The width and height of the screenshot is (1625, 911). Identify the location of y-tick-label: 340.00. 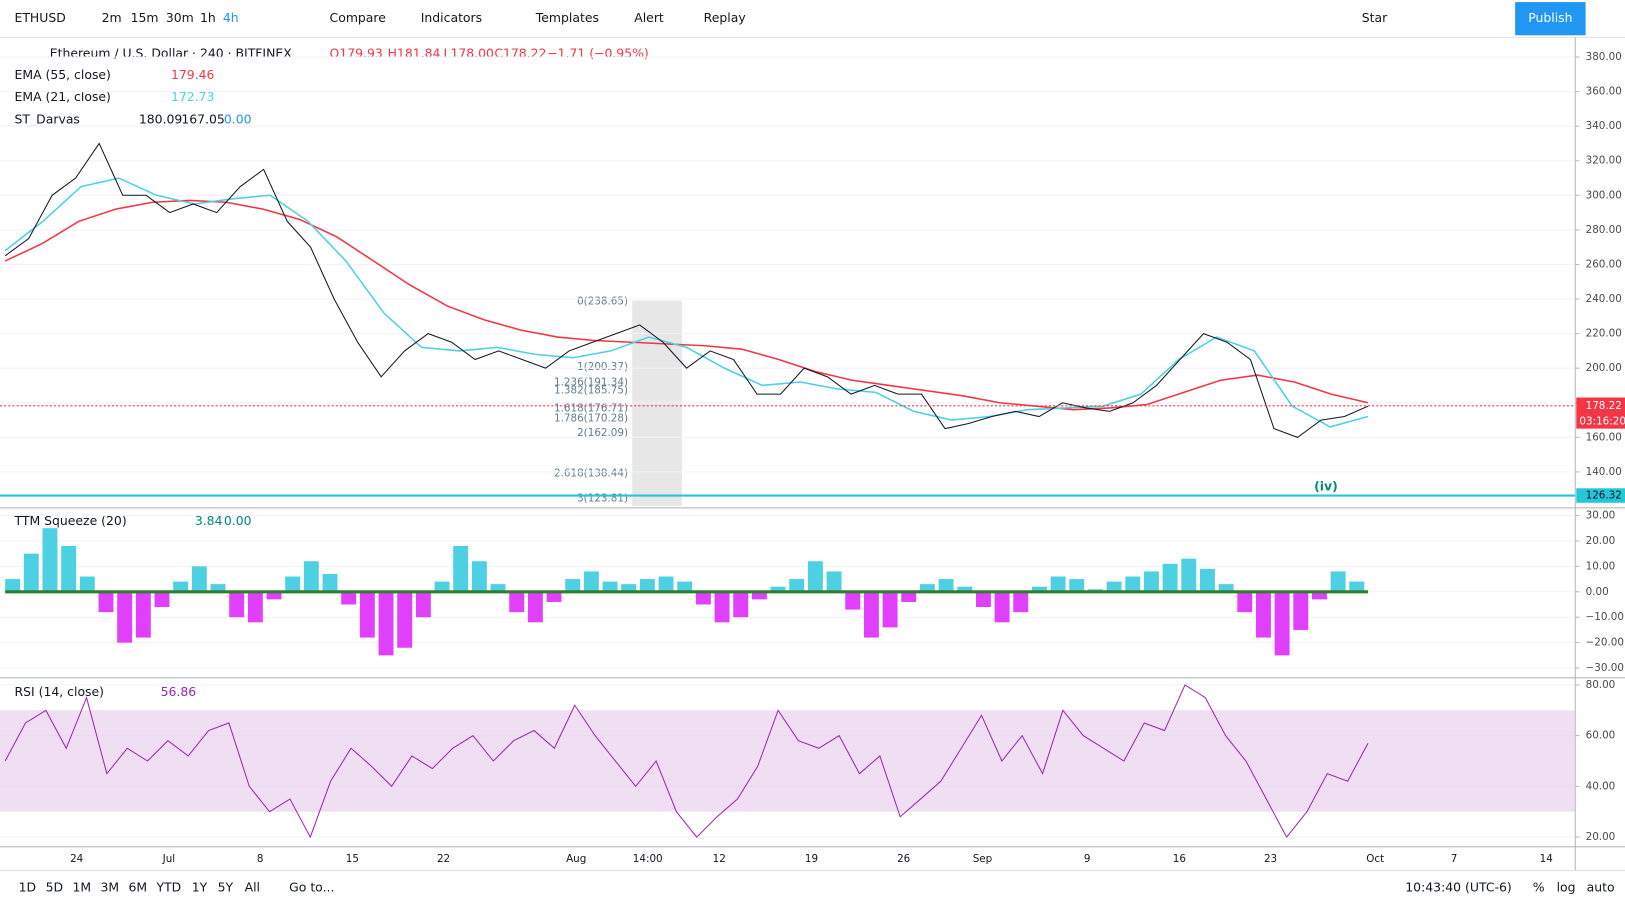
(1604, 126).